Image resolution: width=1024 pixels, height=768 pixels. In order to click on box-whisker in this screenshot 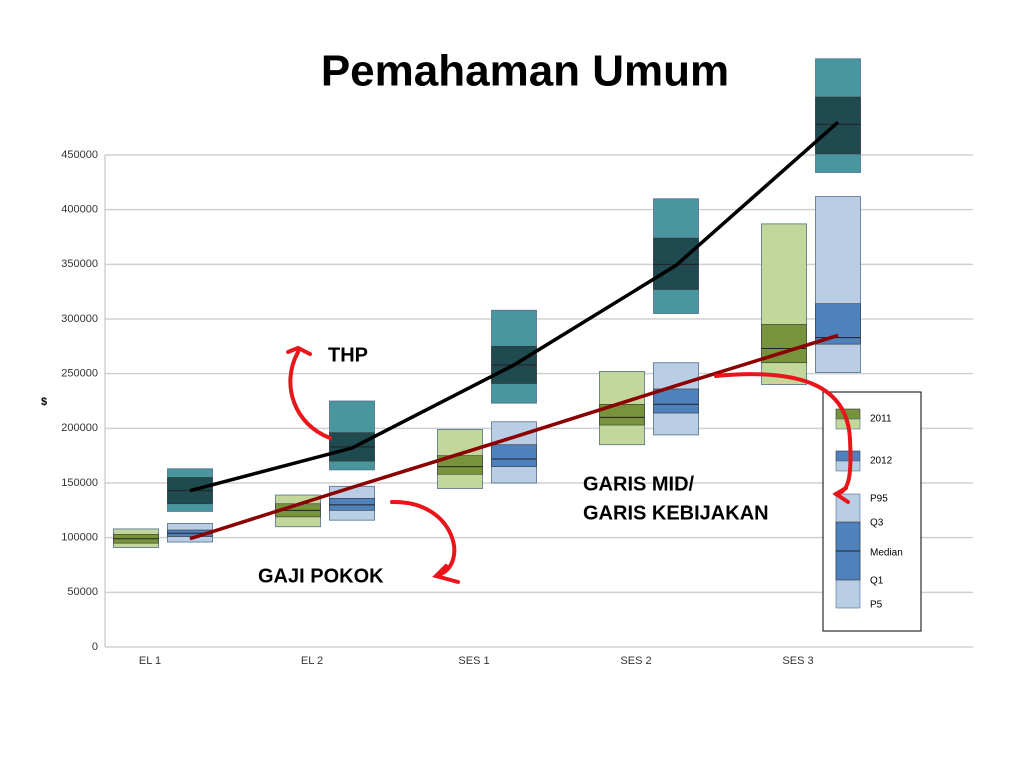, I will do `click(838, 284)`.